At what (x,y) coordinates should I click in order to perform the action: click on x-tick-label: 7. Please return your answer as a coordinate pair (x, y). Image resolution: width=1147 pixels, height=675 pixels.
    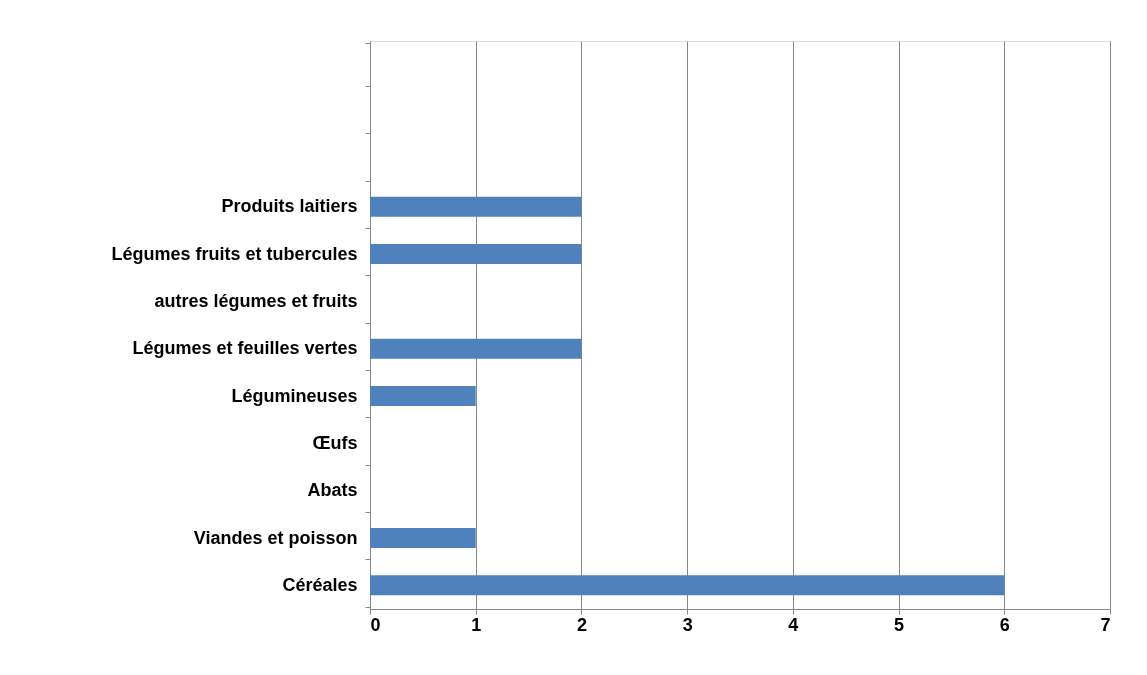
    Looking at the image, I should click on (1105, 624).